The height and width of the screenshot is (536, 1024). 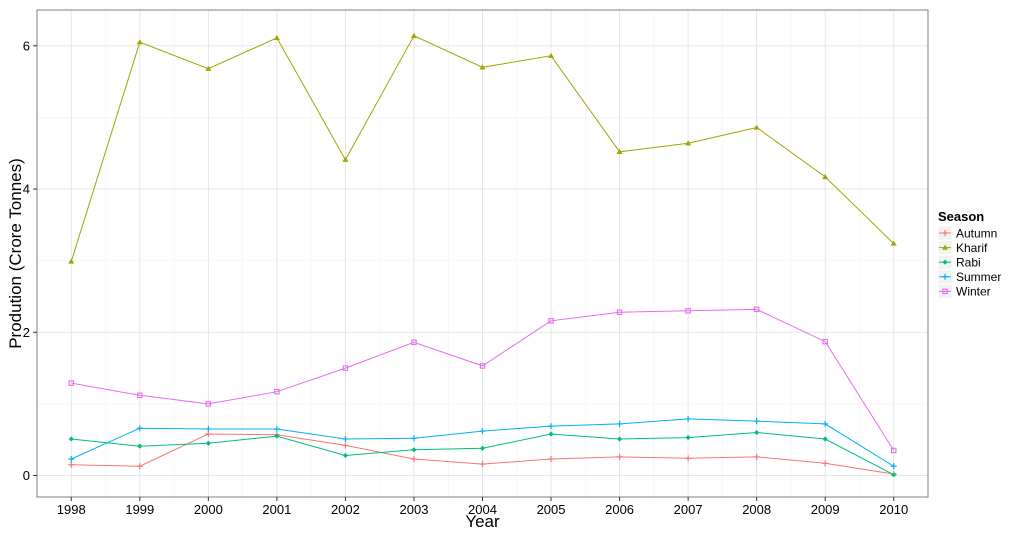 I want to click on legend-label: Rabi, so click(x=968, y=263).